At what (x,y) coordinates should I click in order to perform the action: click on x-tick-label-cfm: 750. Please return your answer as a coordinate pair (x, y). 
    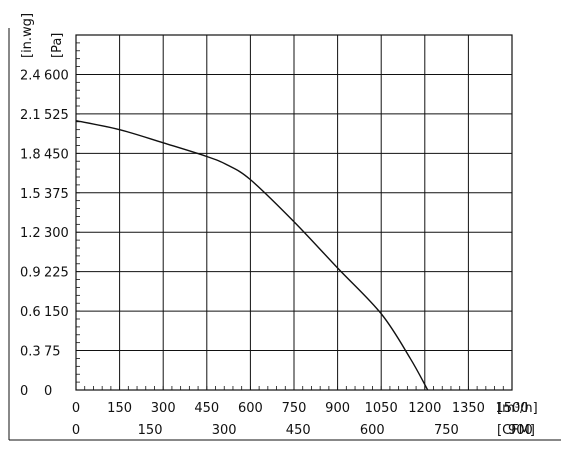
    Looking at the image, I should click on (446, 430).